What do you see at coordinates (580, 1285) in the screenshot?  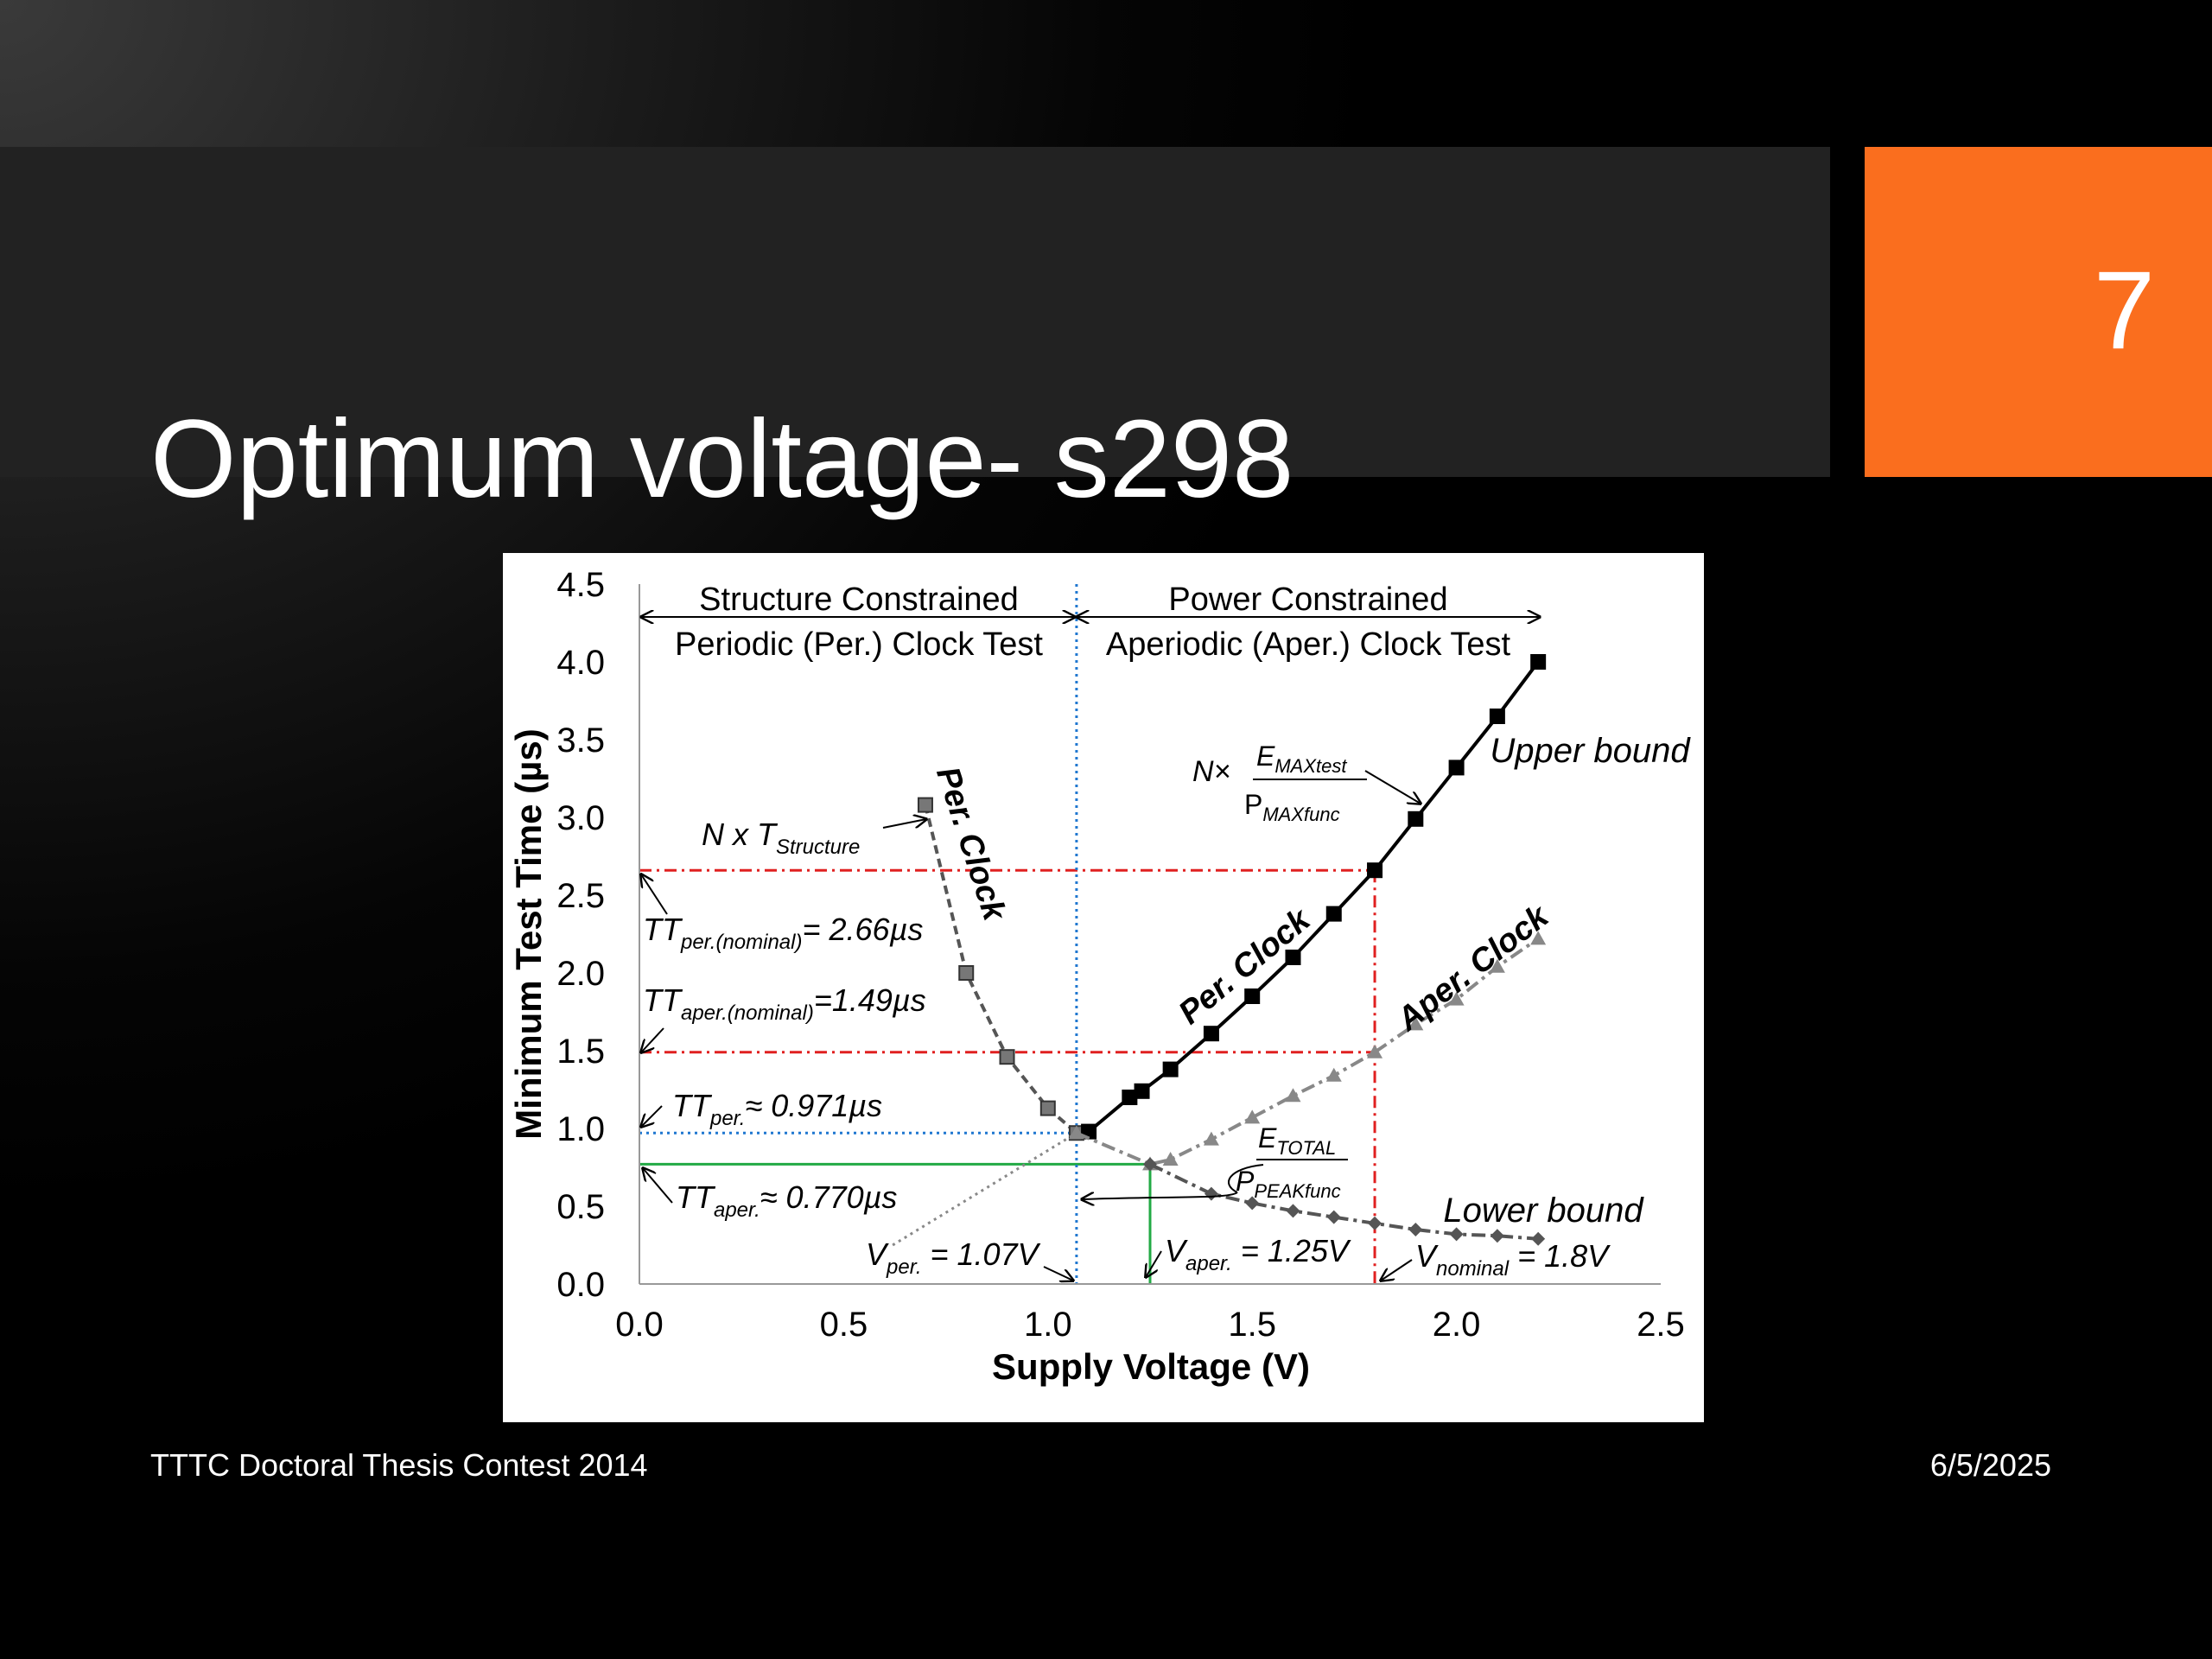 I see `y-tick-label: 0.0` at bounding box center [580, 1285].